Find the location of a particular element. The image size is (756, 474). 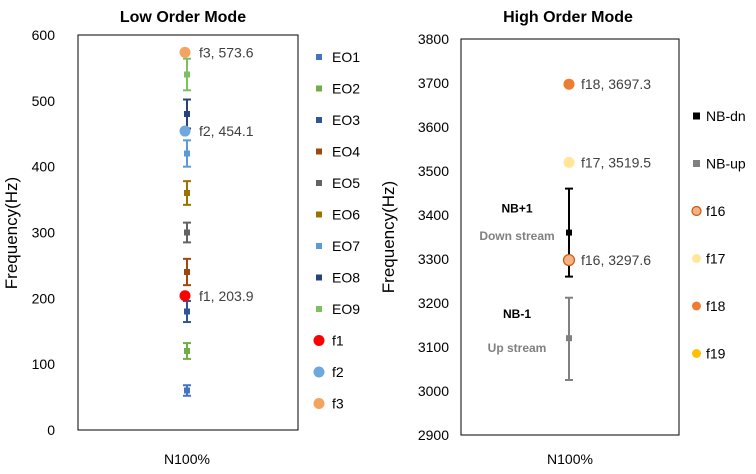

left-point-label-f3: f3, 573.6 is located at coordinates (226, 52).